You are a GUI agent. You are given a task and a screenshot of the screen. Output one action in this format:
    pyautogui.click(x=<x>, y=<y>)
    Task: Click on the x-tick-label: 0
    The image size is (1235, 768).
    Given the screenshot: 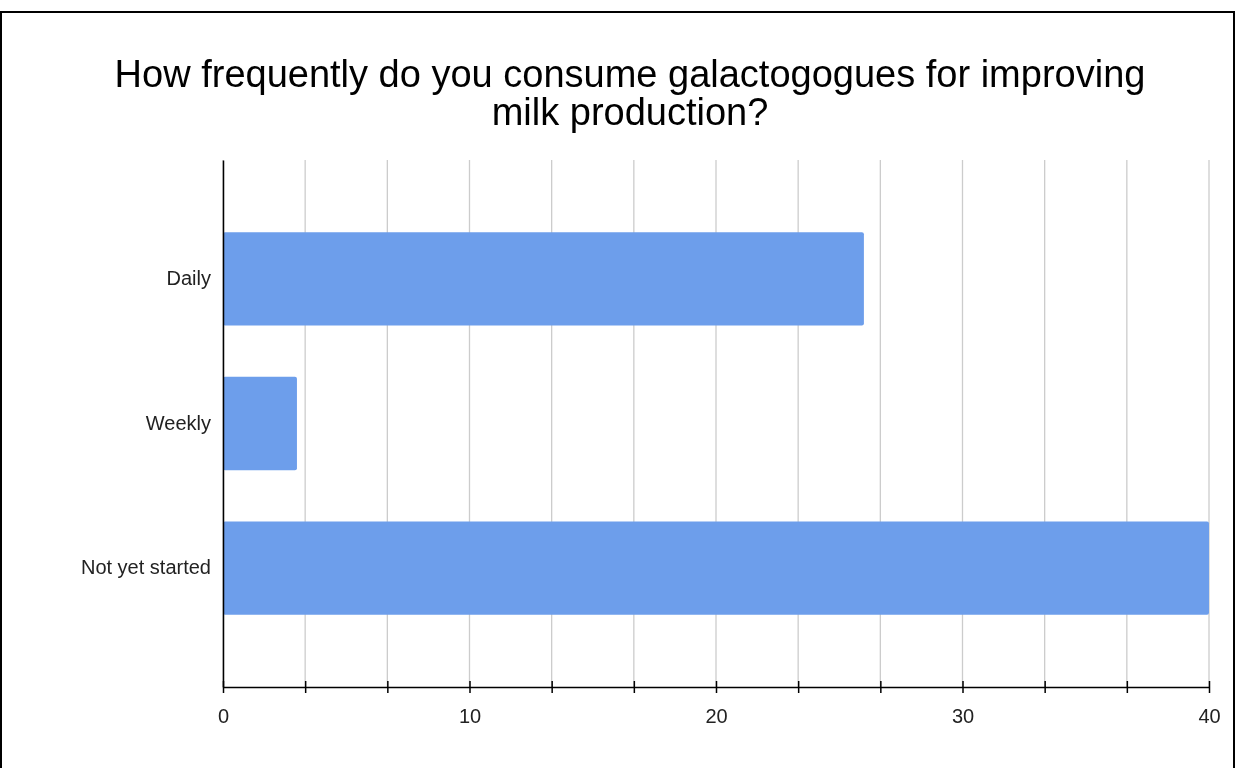 What is the action you would take?
    pyautogui.click(x=223, y=716)
    